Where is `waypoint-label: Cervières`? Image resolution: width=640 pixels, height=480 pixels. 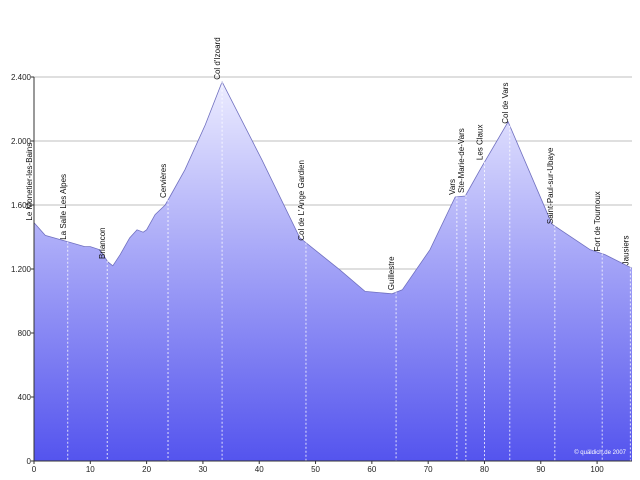
waypoint-label: Cervières is located at coordinates (163, 181).